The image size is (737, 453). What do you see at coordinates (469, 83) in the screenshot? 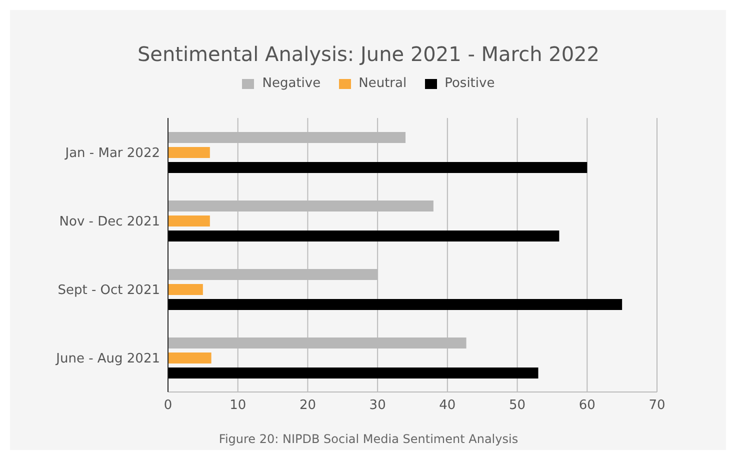
I see `legend-label: Positive` at bounding box center [469, 83].